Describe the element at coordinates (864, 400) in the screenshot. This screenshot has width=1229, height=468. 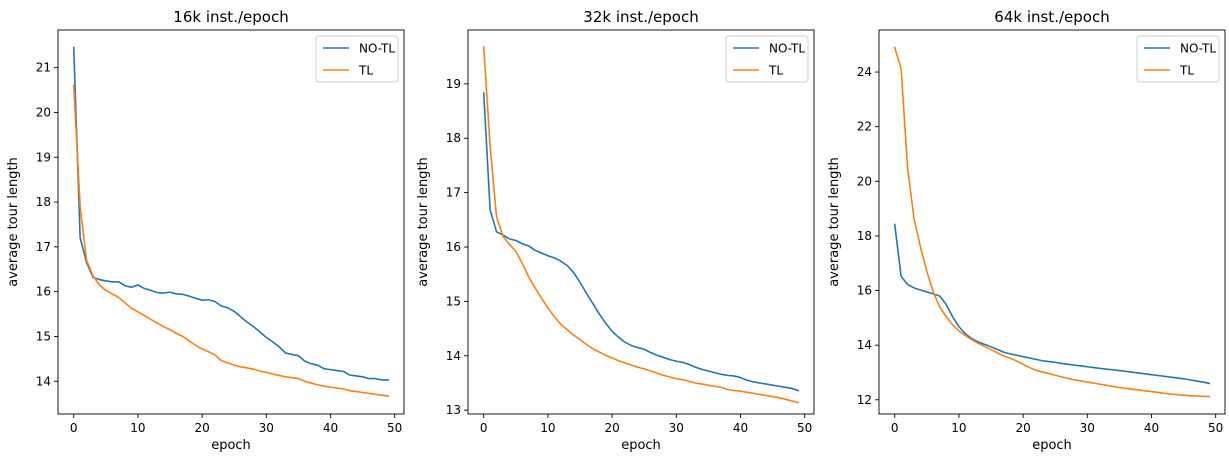
I see `y-tick-label: 12` at that location.